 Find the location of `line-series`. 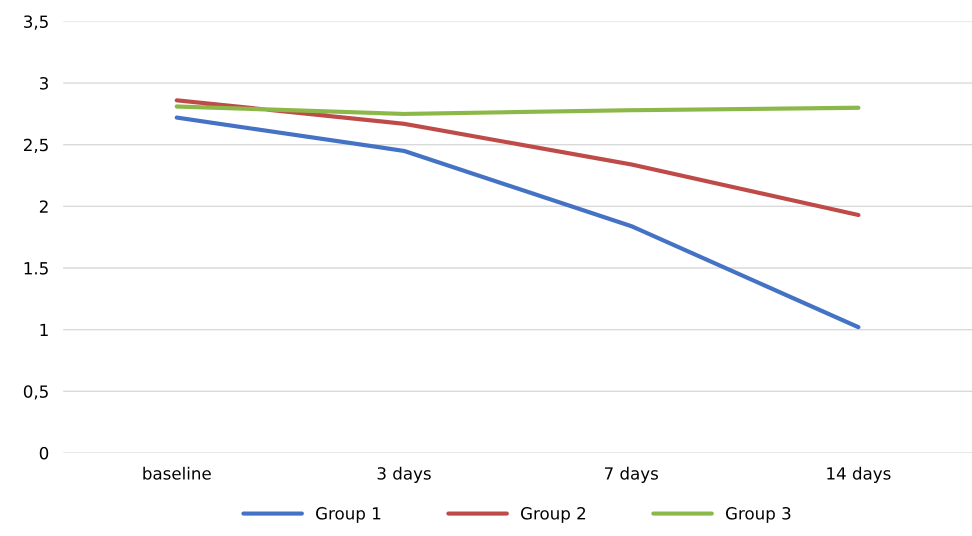

line-series is located at coordinates (517, 110).